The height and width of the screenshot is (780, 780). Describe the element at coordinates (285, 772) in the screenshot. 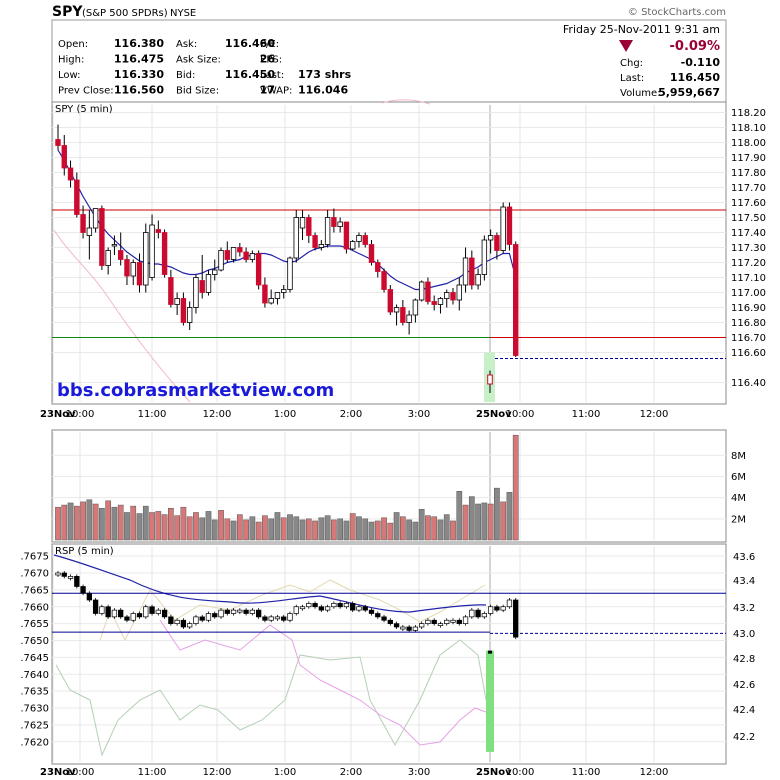

I see `time-tick-label: 1:00` at that location.